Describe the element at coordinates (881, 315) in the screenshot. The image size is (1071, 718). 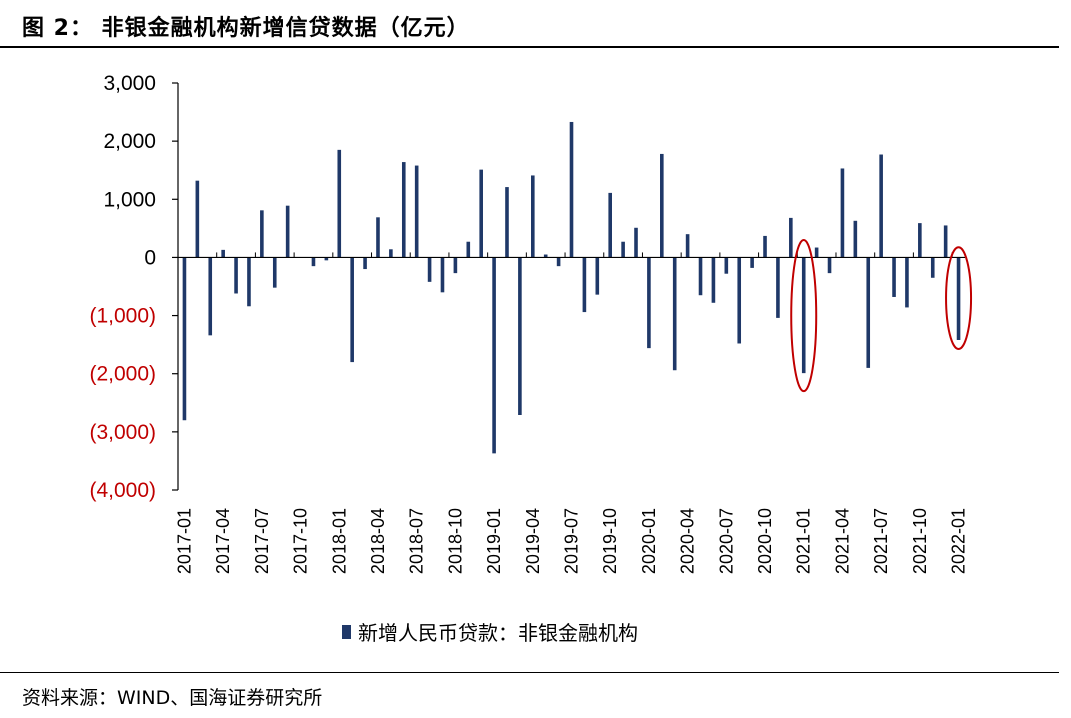
I see `highlight-annotations` at that location.